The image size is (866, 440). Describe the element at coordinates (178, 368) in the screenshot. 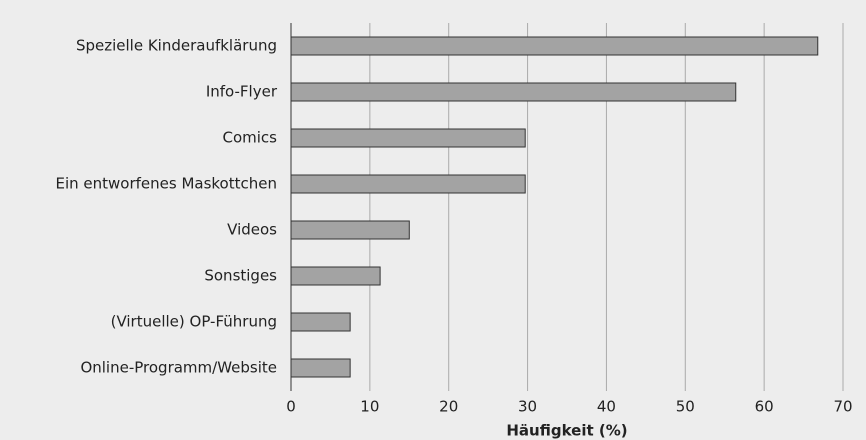

I see `y-tick-label: Online-Programm/Website` at that location.